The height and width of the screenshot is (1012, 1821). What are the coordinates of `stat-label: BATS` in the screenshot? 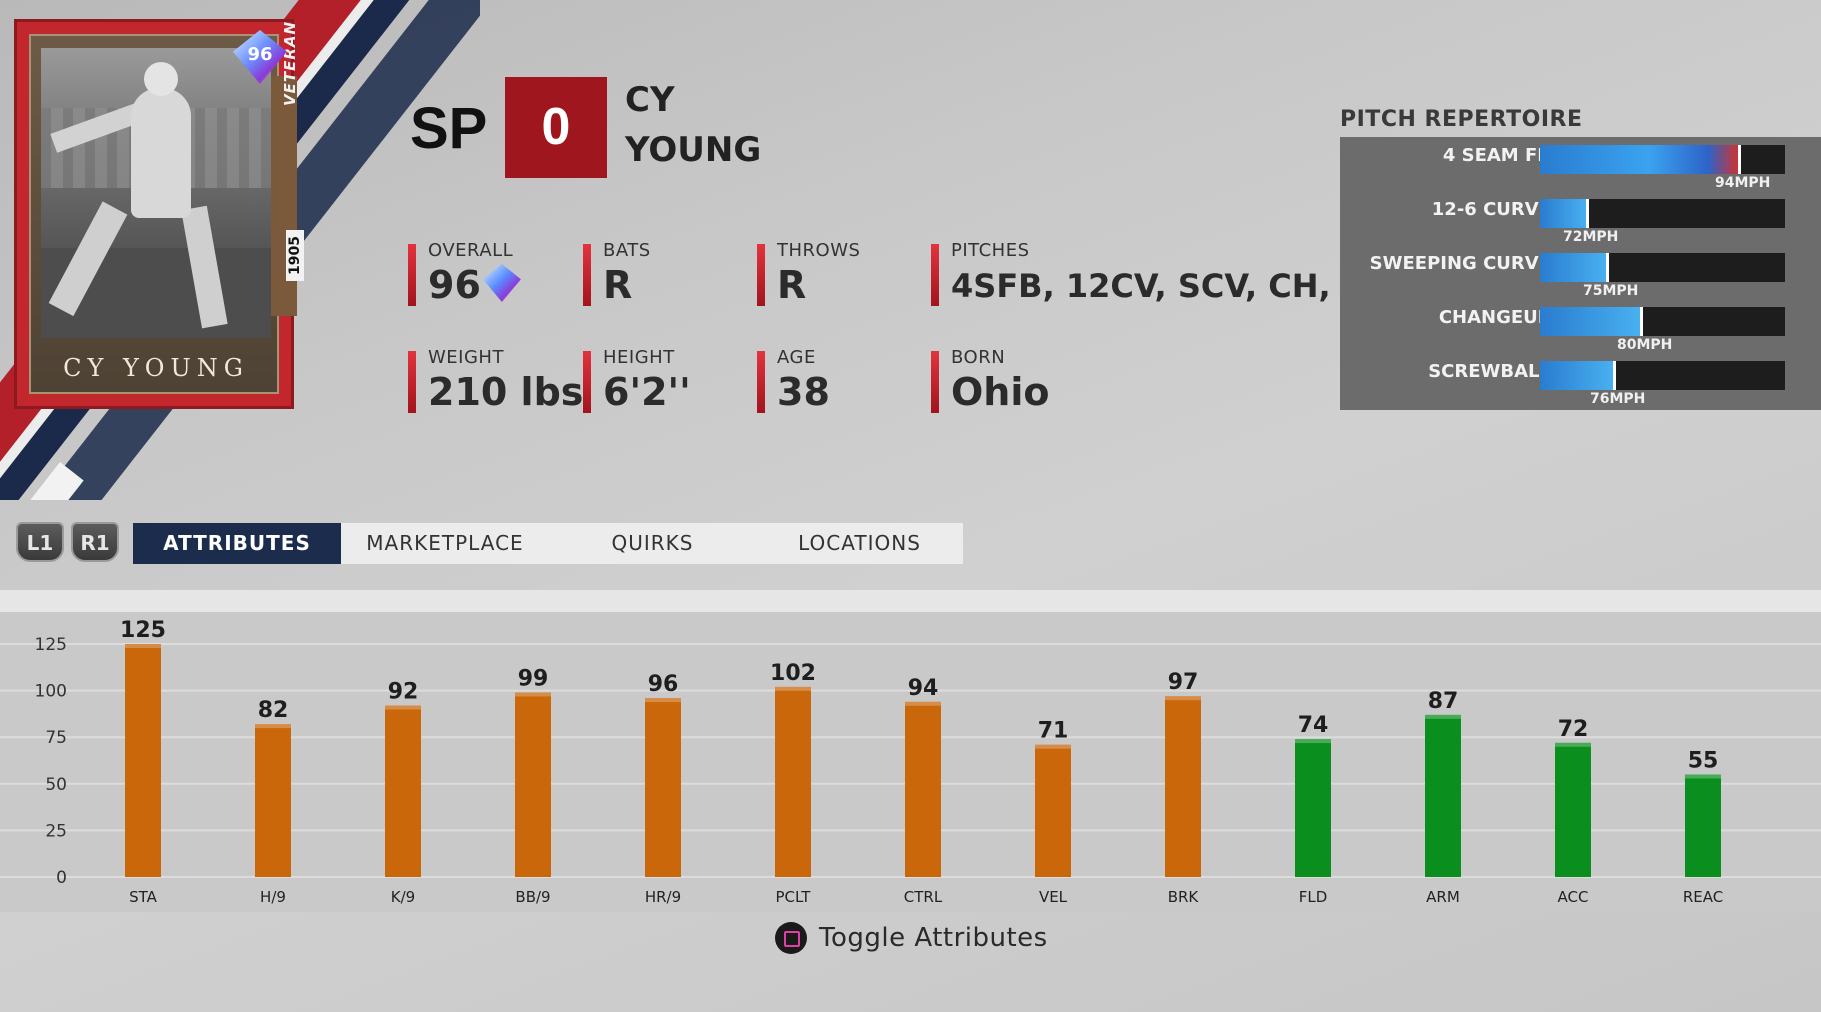 It's located at (627, 250).